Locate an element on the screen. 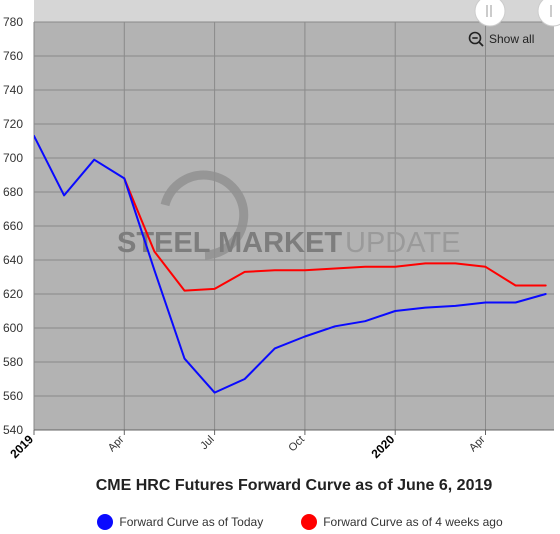 The width and height of the screenshot is (560, 534). y-tick-label: 700 is located at coordinates (13, 158).